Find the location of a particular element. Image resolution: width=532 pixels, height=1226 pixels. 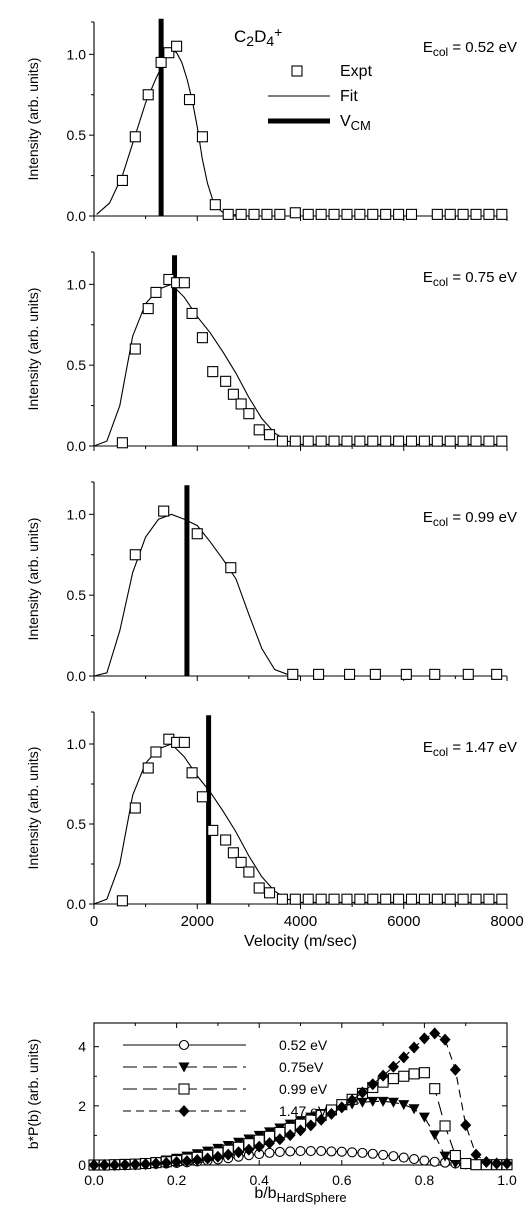

x-tick-label: 4000 is located at coordinates (300, 921).